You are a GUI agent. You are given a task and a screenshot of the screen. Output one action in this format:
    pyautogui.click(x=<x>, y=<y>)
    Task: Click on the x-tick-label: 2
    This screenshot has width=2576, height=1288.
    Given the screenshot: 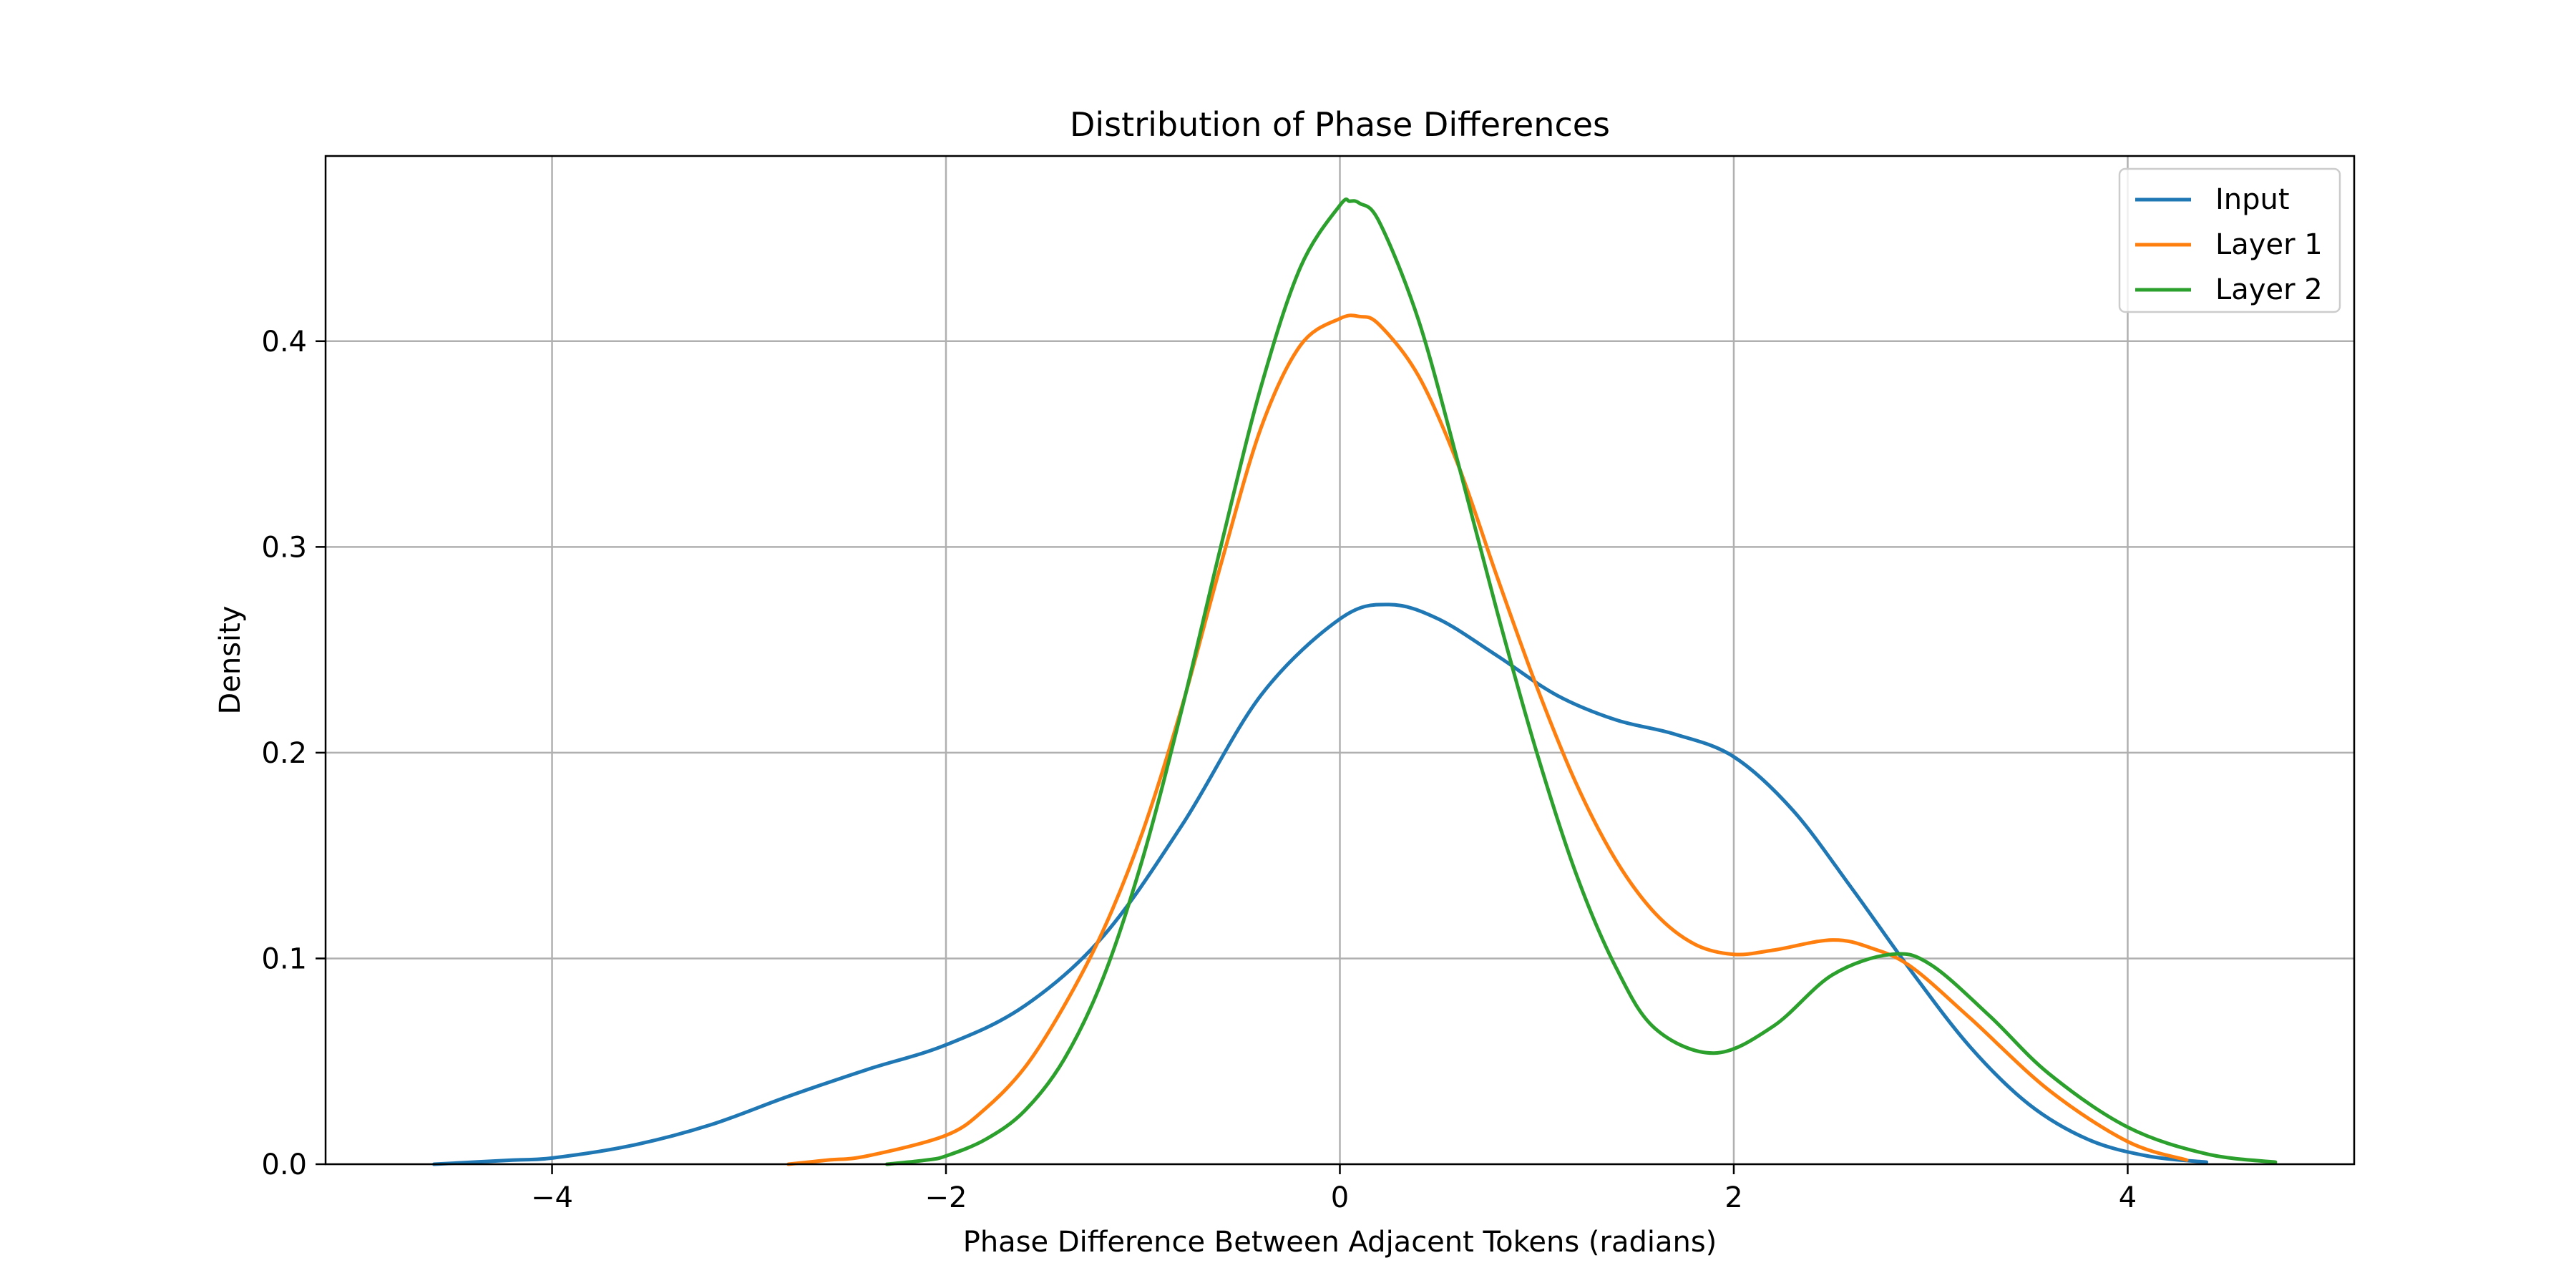 What is the action you would take?
    pyautogui.click(x=1733, y=1197)
    